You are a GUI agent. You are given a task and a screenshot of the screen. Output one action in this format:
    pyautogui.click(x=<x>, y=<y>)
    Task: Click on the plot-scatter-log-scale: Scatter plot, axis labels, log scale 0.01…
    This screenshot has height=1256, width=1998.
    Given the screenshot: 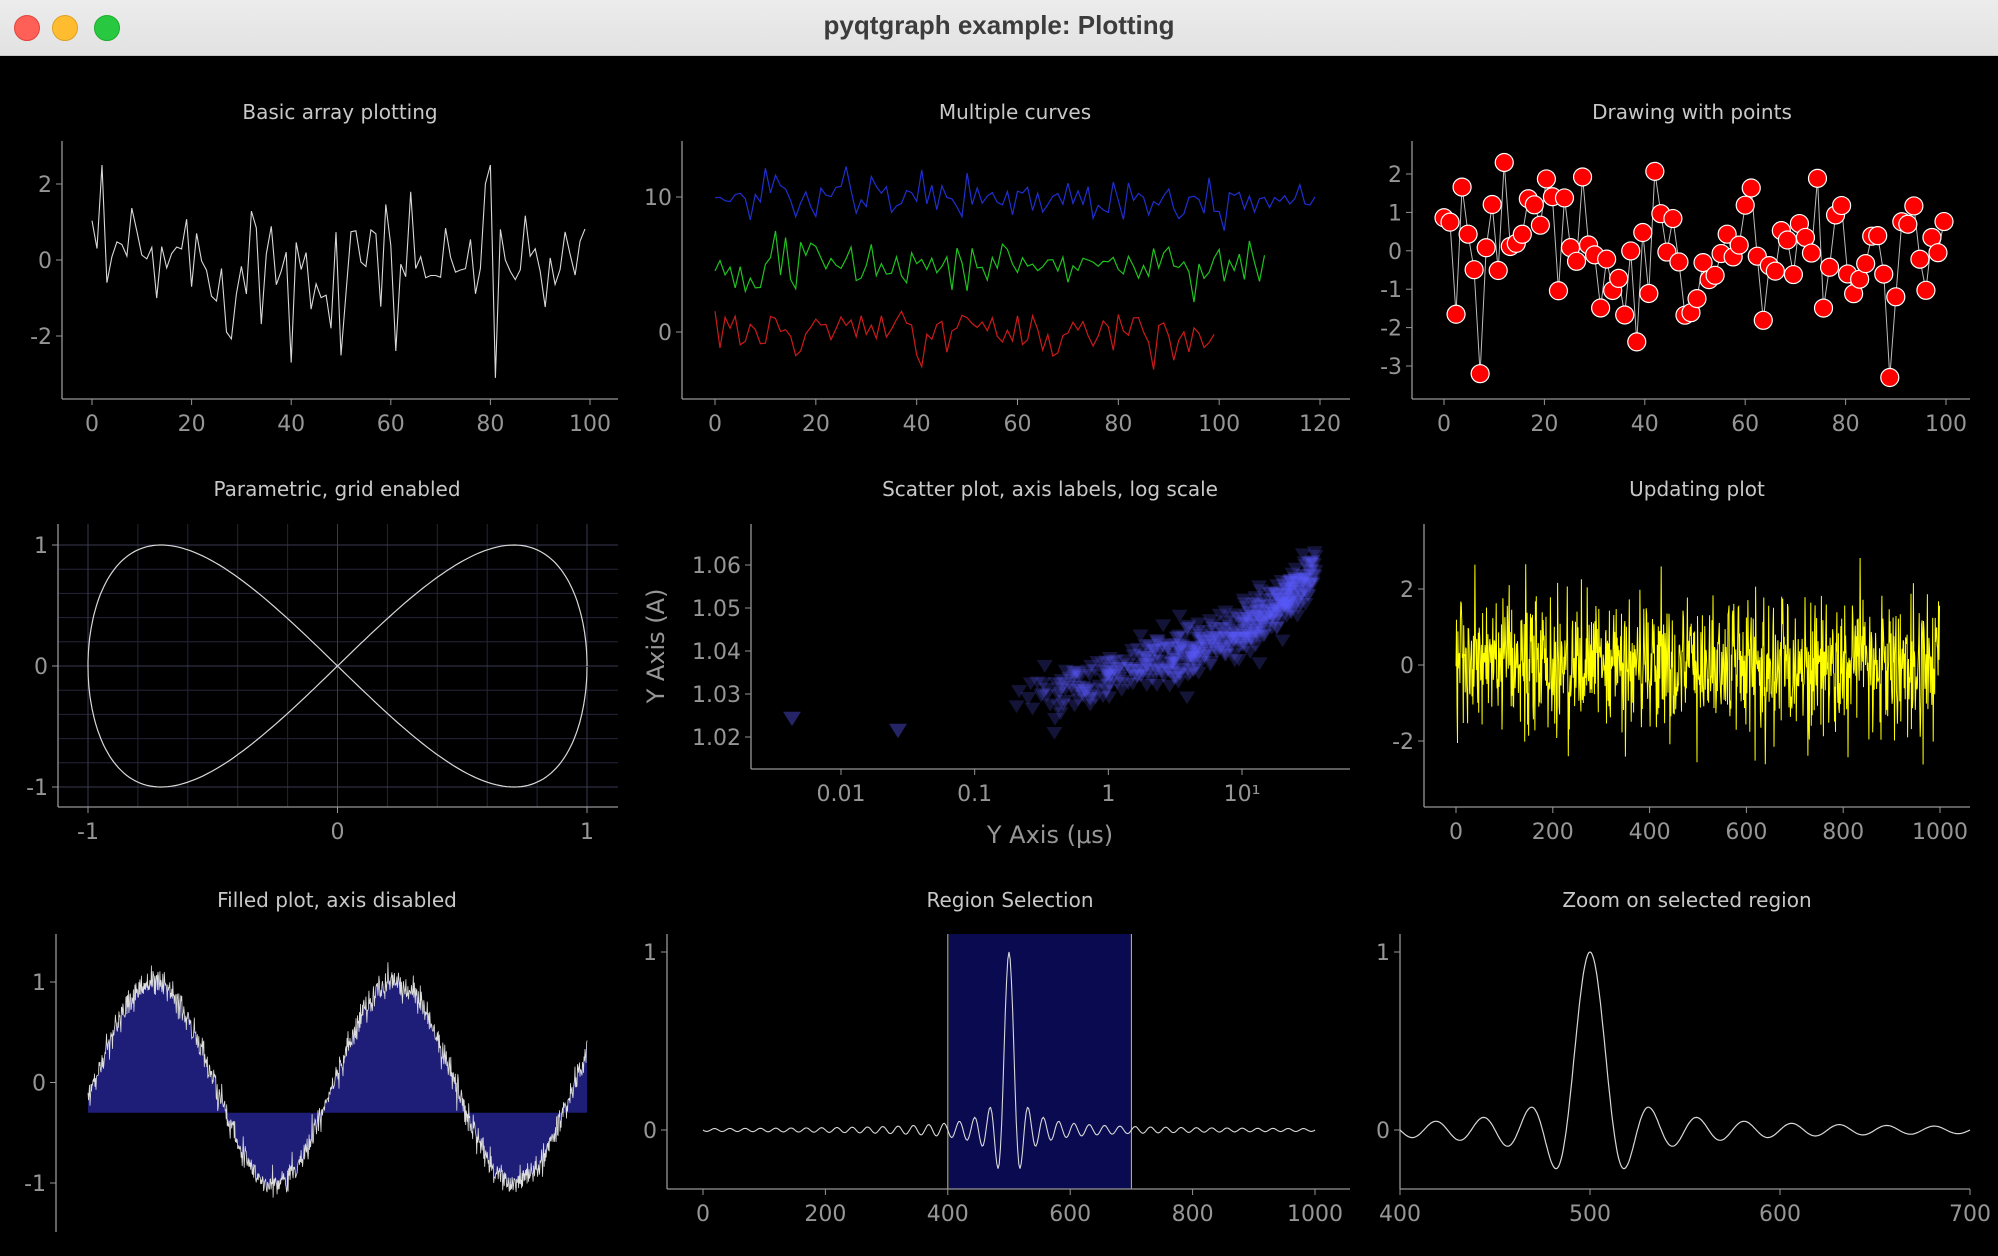 What is the action you would take?
    pyautogui.click(x=996, y=663)
    